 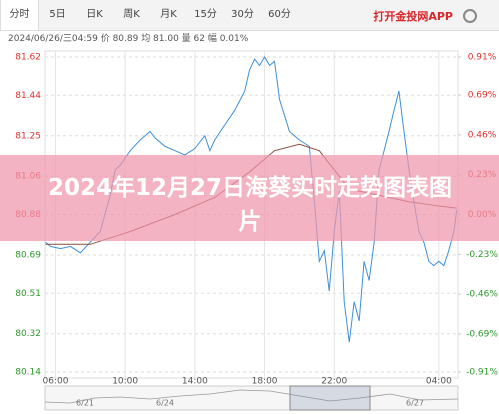 What do you see at coordinates (482, 255) in the screenshot?
I see `y2-tick-label: -0.23%` at bounding box center [482, 255].